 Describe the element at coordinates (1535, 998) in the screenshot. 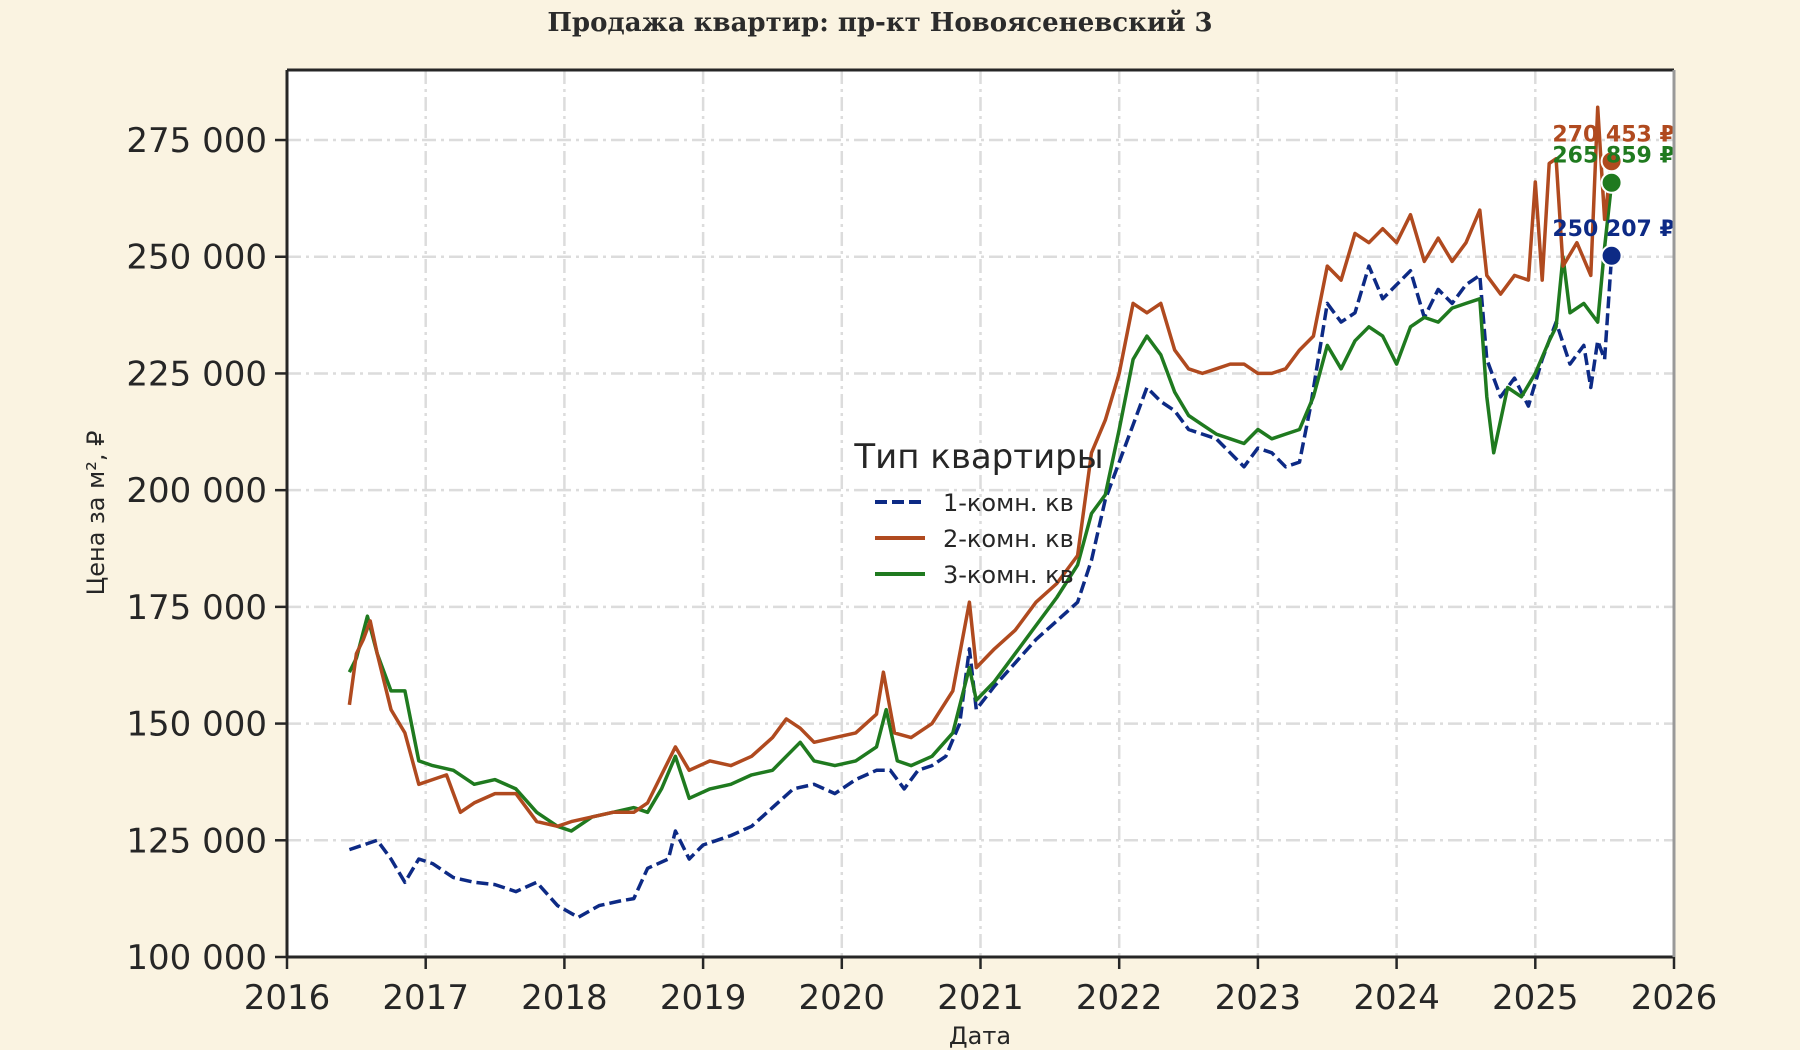

I see `x-tick-label: 2025` at that location.